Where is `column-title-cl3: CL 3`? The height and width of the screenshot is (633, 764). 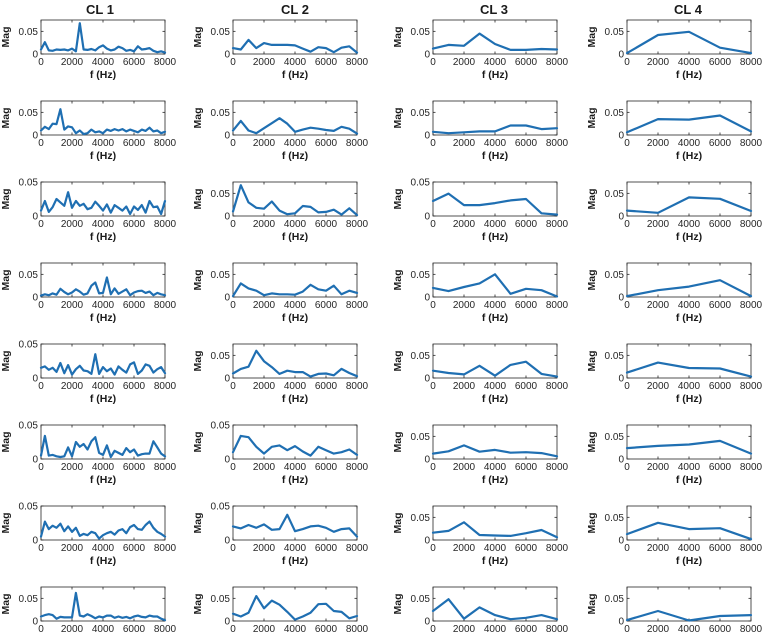 column-title-cl3: CL 3 is located at coordinates (494, 9).